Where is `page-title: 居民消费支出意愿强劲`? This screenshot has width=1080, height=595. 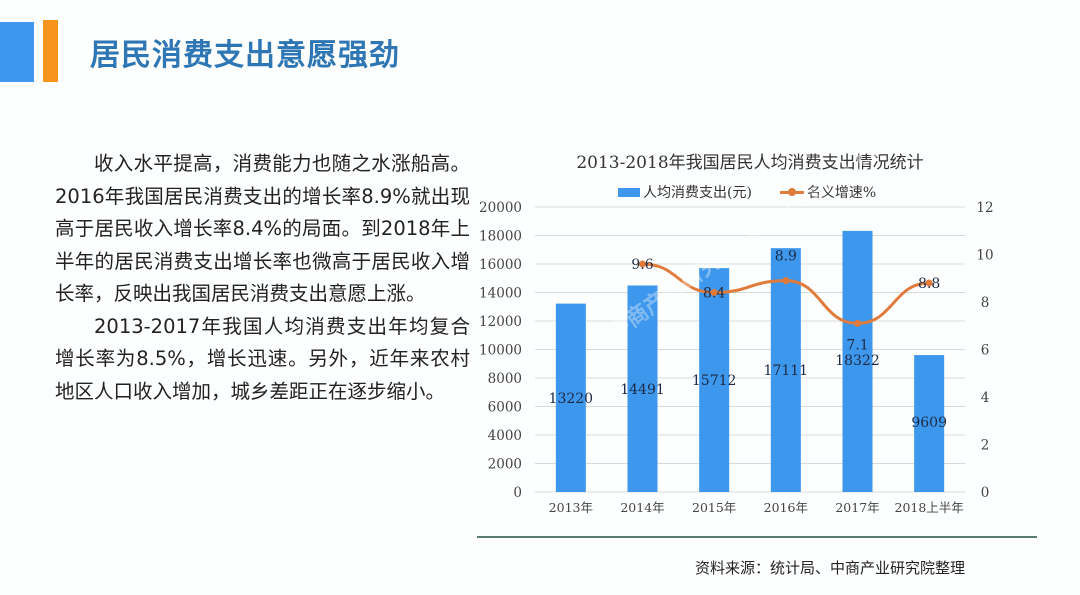
page-title: 居民消费支出意愿强劲 is located at coordinates (245, 55).